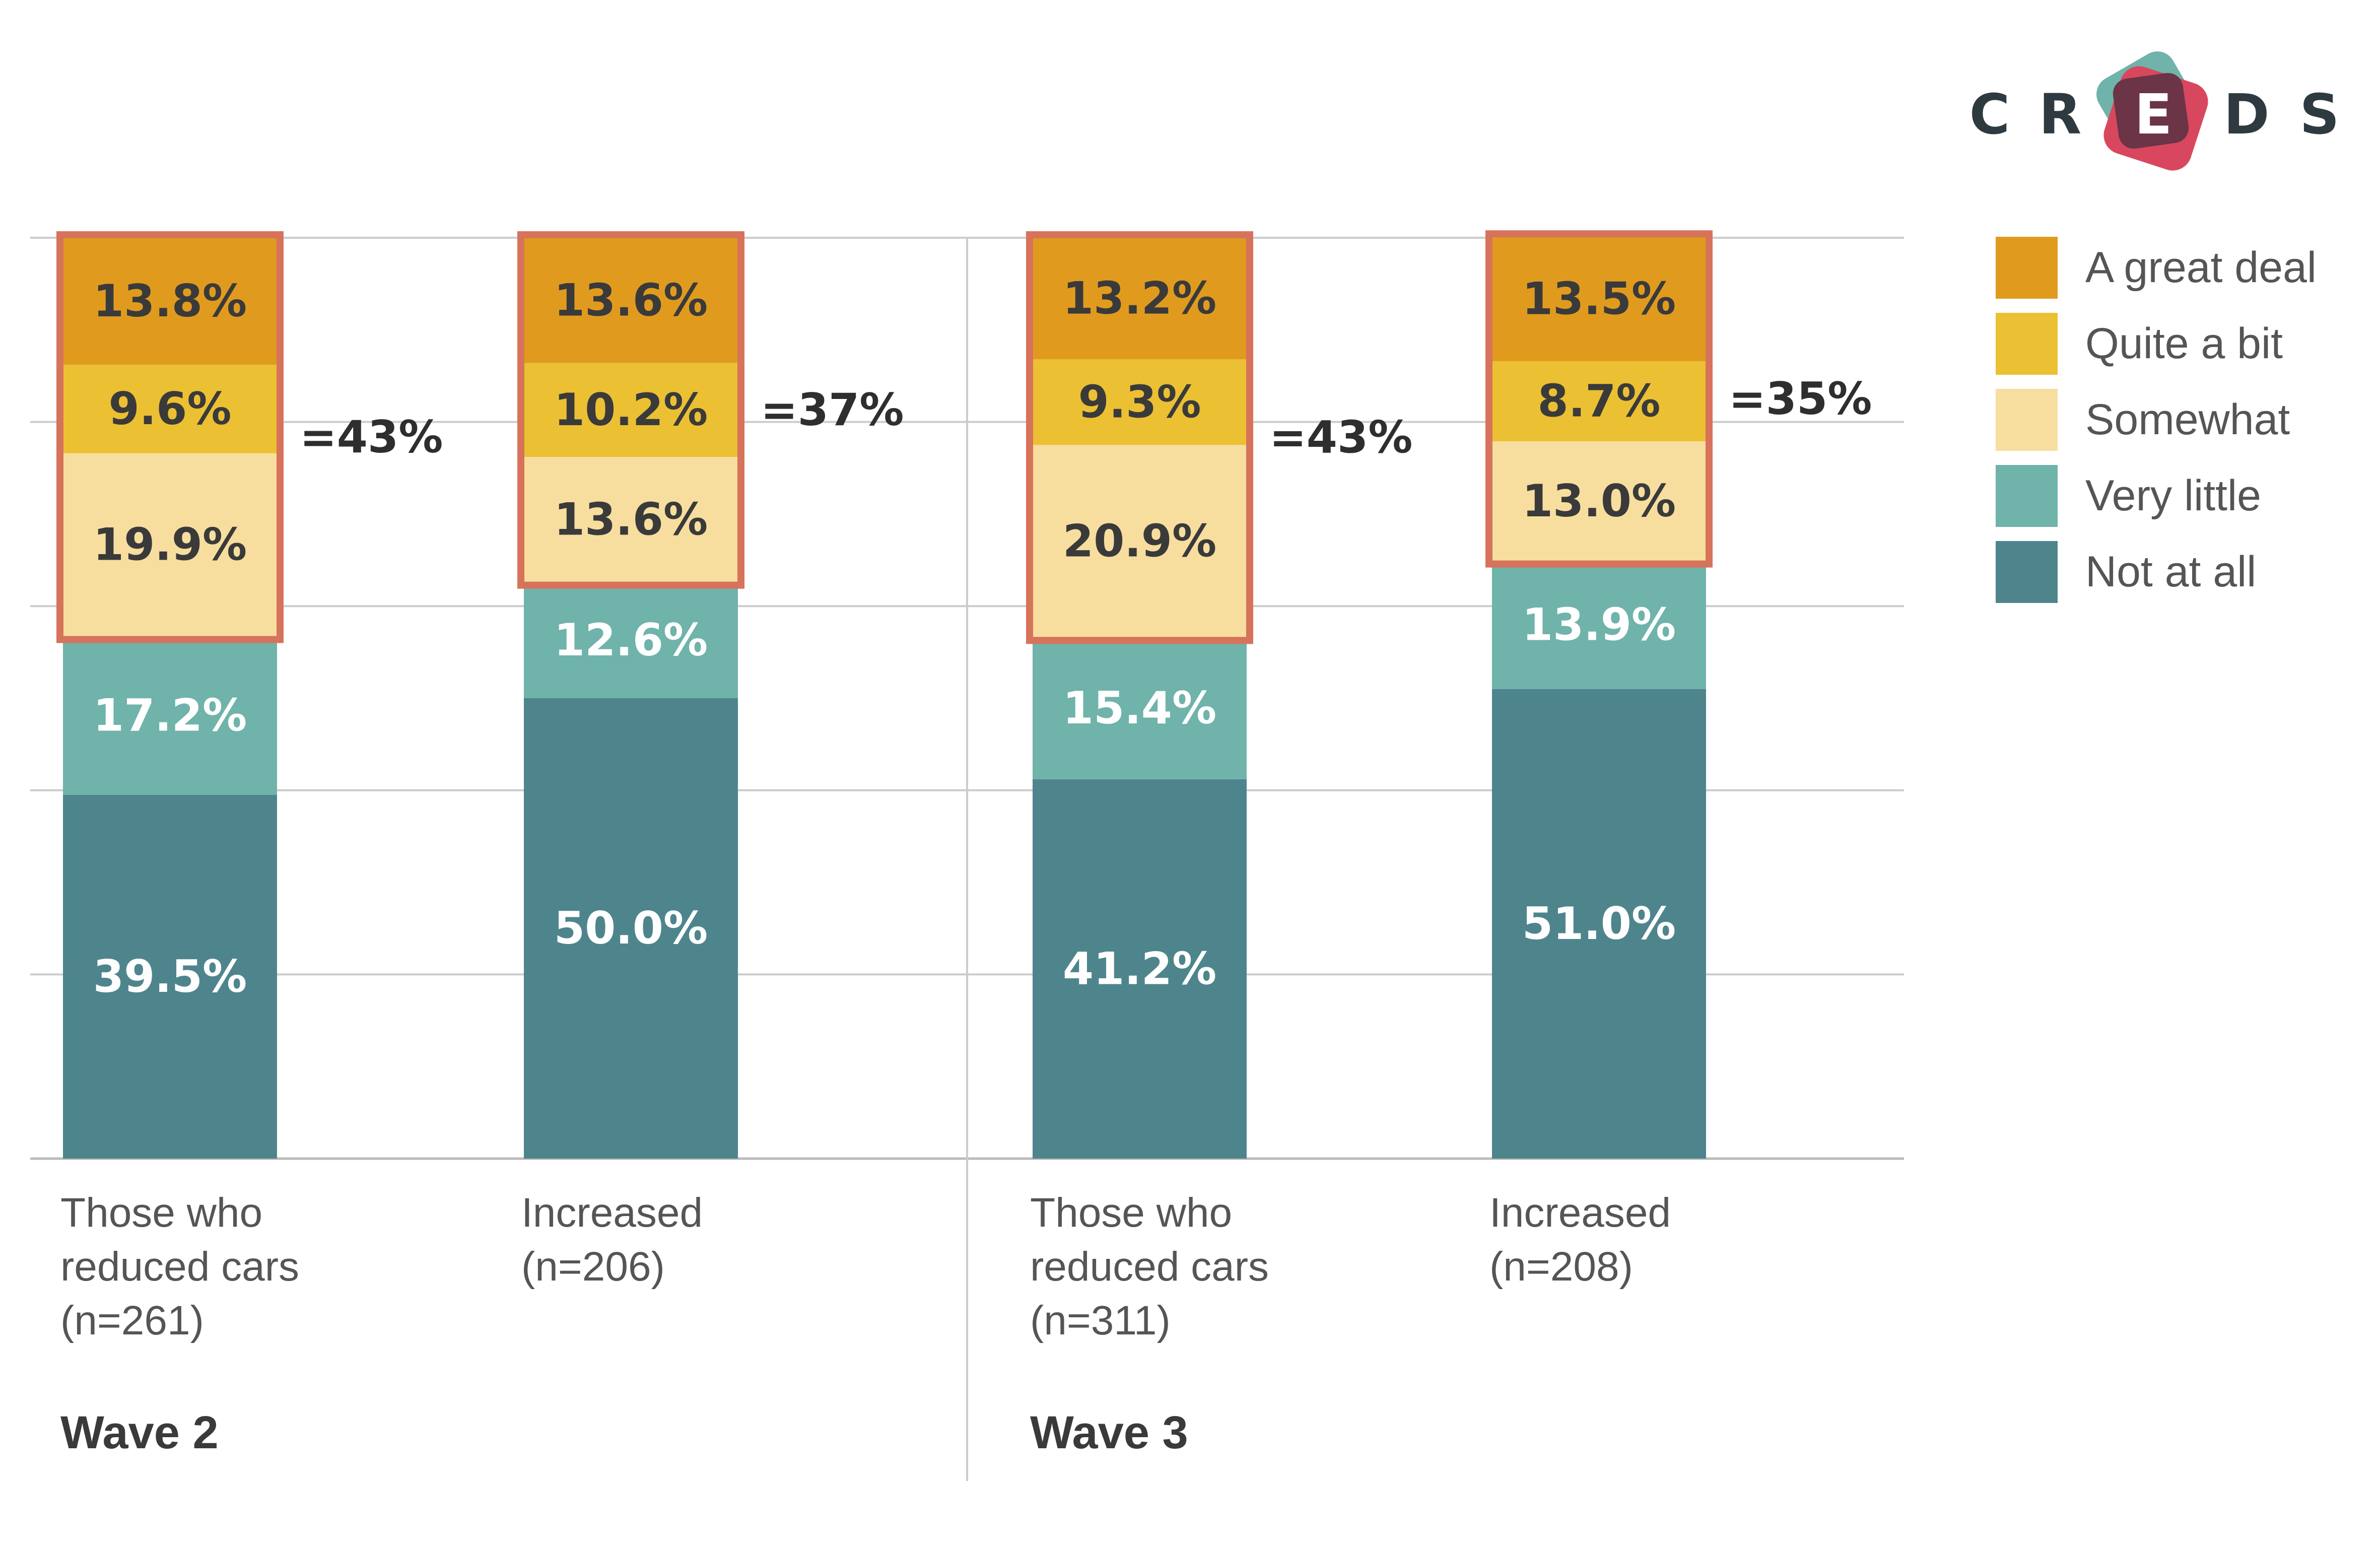 The image size is (2380, 1547). I want to click on logo-letter-r: R, so click(2060, 115).